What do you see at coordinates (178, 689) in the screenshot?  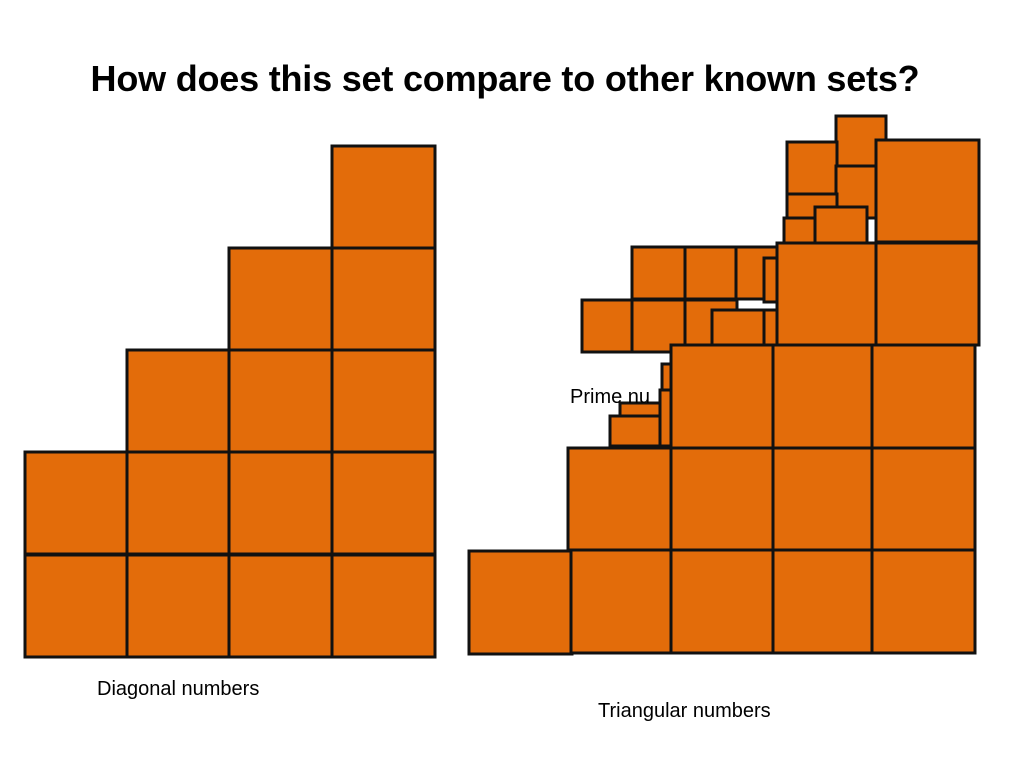 I see `diagonal-numbers-caption: Diagonal numbers` at bounding box center [178, 689].